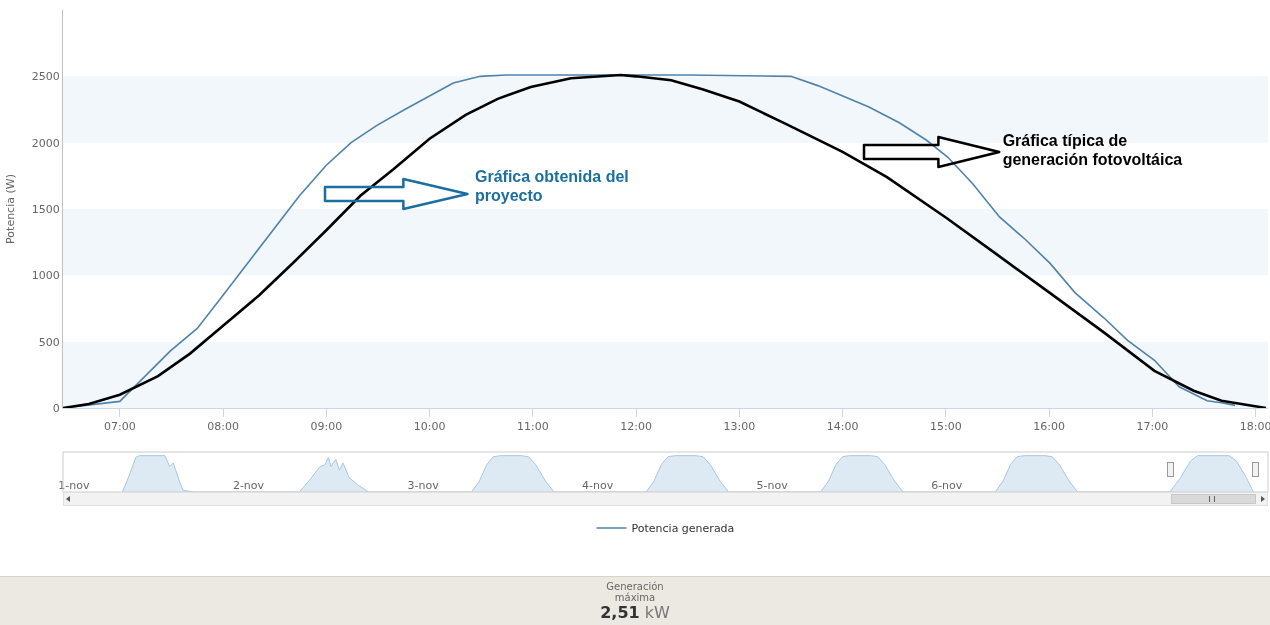 This screenshot has width=1270, height=625. Describe the element at coordinates (1093, 149) in the screenshot. I see `annotation: Gráfica típica de generación fotovoltáica` at that location.